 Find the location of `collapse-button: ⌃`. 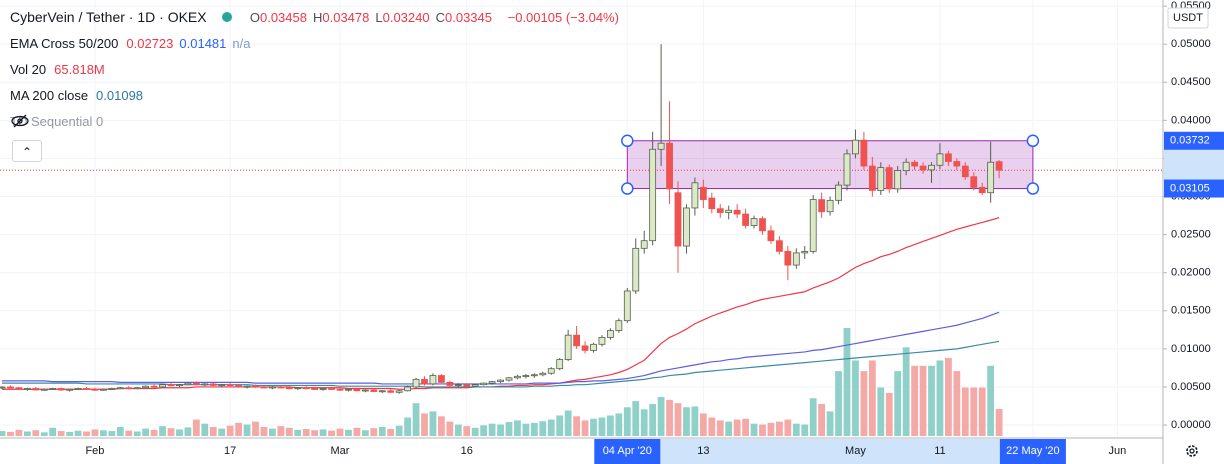

collapse-button: ⌃ is located at coordinates (27, 151).